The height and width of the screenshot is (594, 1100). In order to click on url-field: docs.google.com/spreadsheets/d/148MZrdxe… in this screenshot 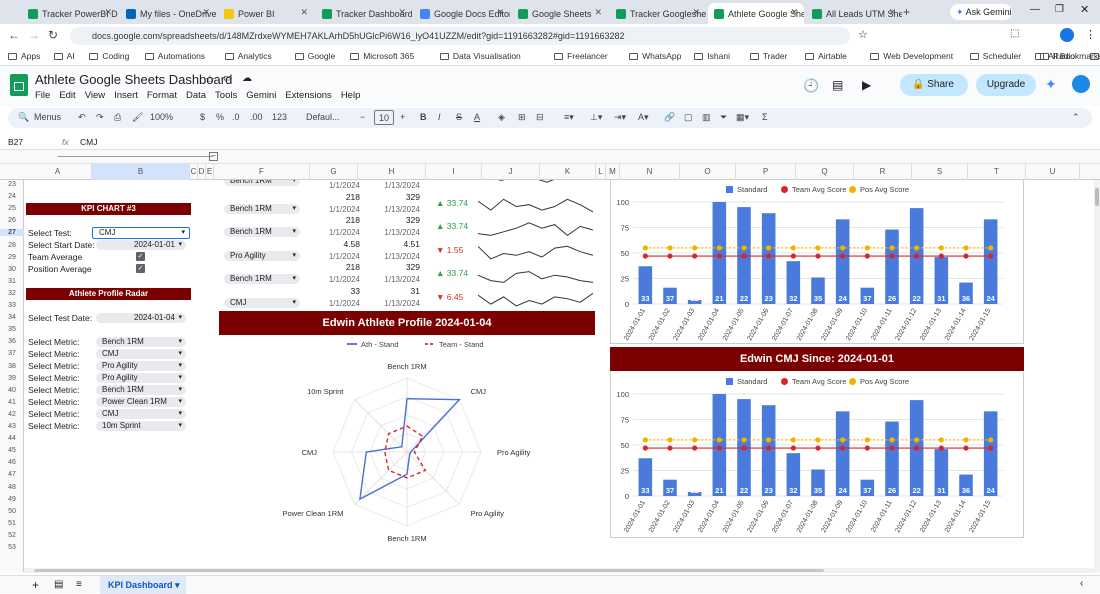, I will do `click(460, 36)`.